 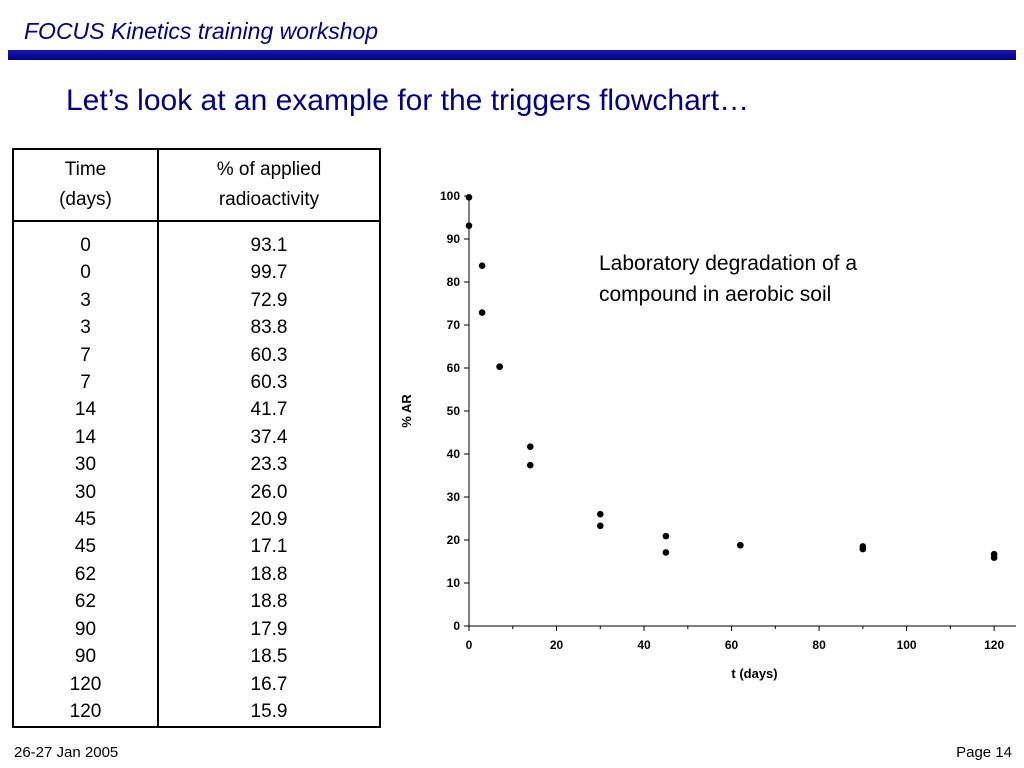 What do you see at coordinates (269, 300) in the screenshot?
I see `percent-cell: 72.9` at bounding box center [269, 300].